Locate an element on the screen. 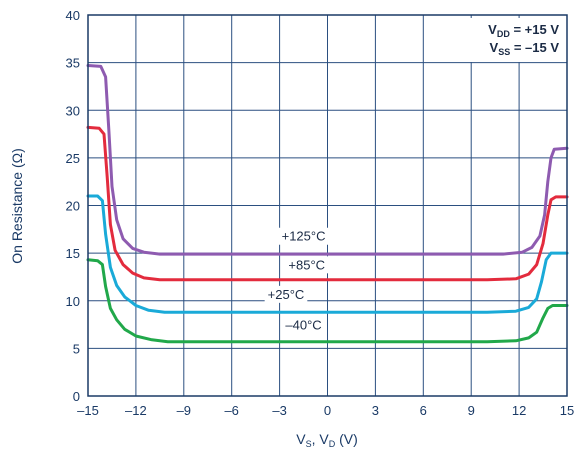  x-tick-label: –12 is located at coordinates (136, 410).